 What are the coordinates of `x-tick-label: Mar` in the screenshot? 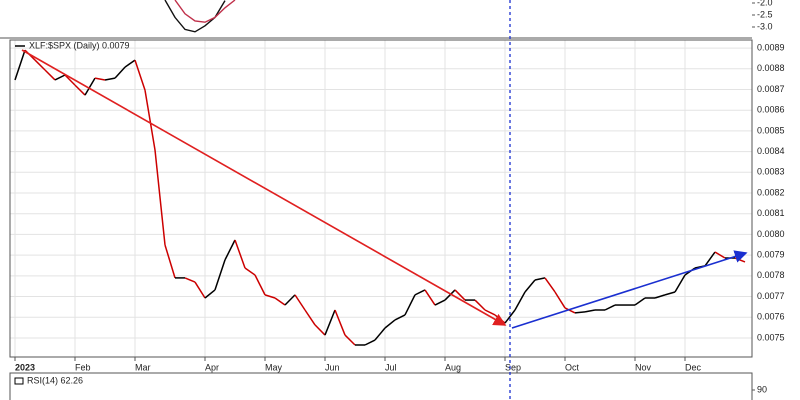 It's located at (143, 367).